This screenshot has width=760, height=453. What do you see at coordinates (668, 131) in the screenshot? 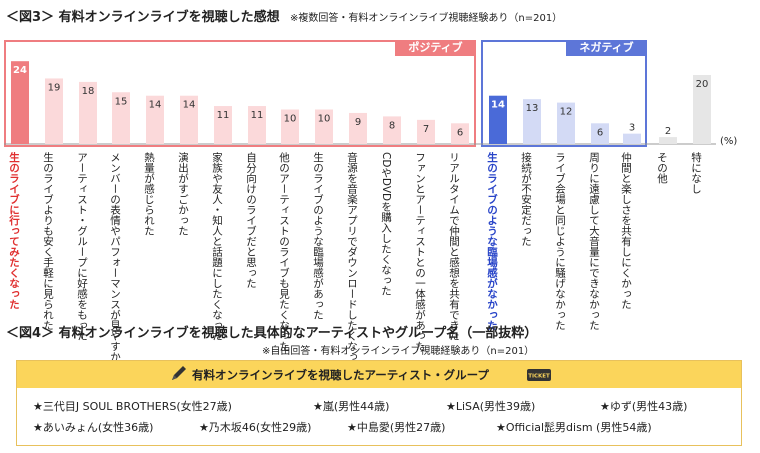
I see `bar-value-label: 2` at bounding box center [668, 131].